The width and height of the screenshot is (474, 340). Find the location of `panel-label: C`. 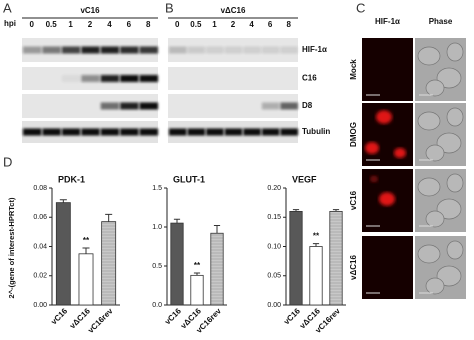

panel-label: C is located at coordinates (360, 7).